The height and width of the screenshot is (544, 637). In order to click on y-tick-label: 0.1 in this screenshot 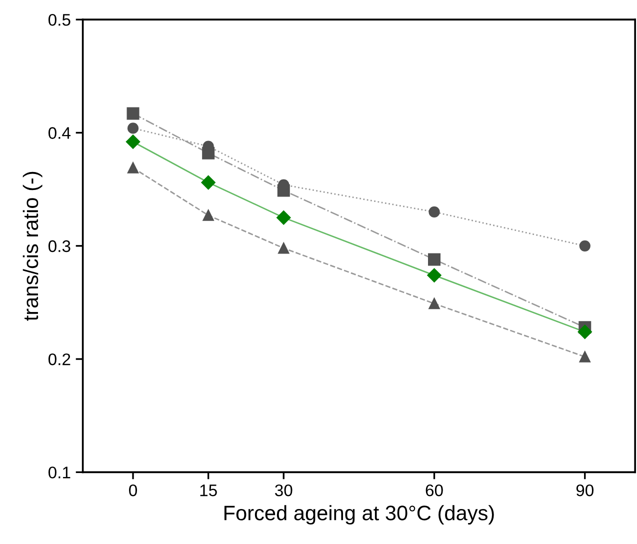, I will do `click(59, 472)`.